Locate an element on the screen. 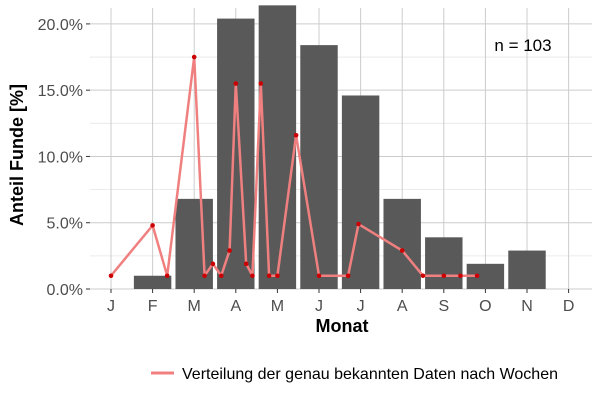 This screenshot has width=600, height=405. x-tick-label: F is located at coordinates (153, 306).